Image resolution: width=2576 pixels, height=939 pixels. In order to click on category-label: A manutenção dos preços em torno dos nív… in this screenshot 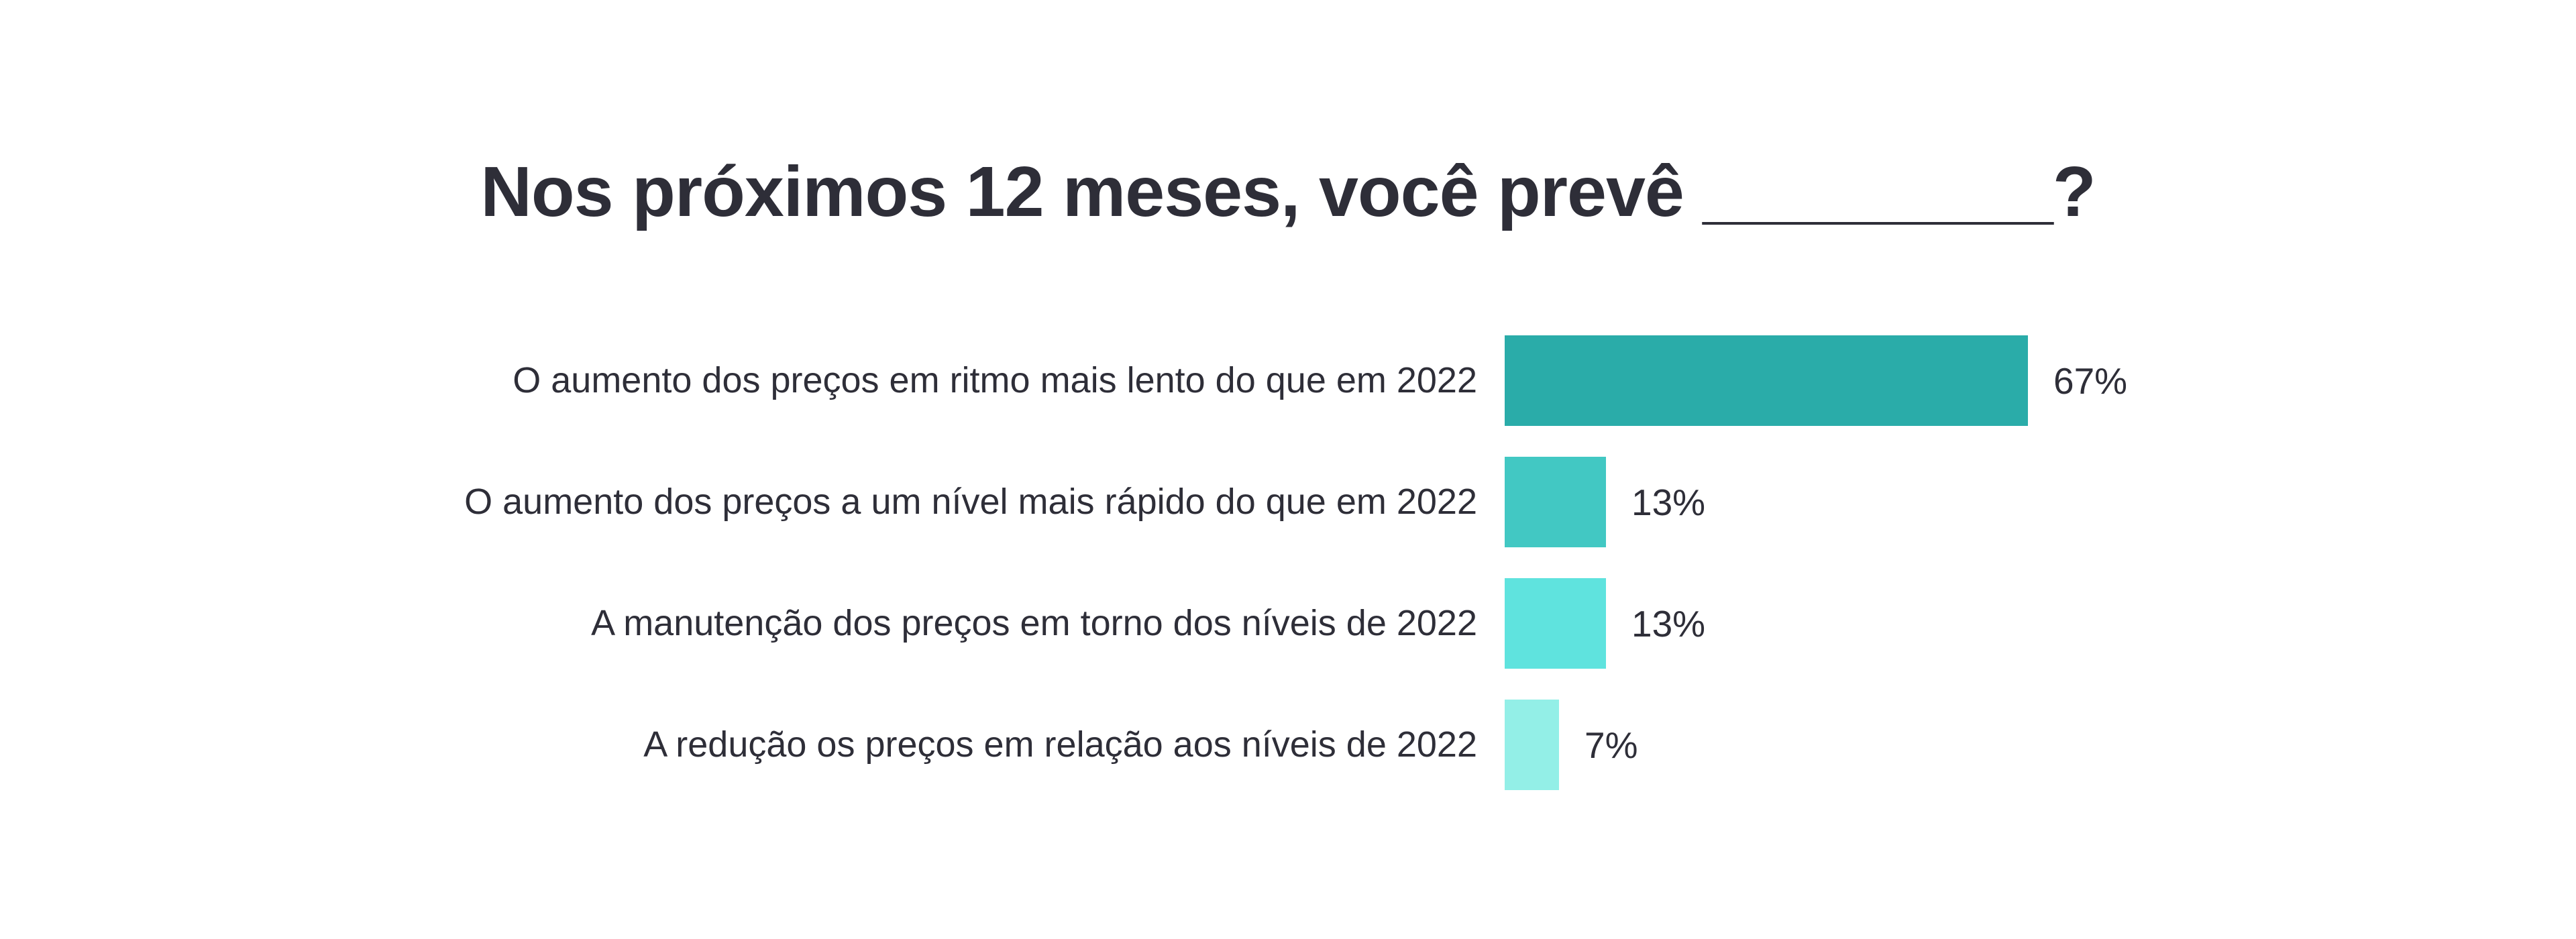, I will do `click(1034, 623)`.